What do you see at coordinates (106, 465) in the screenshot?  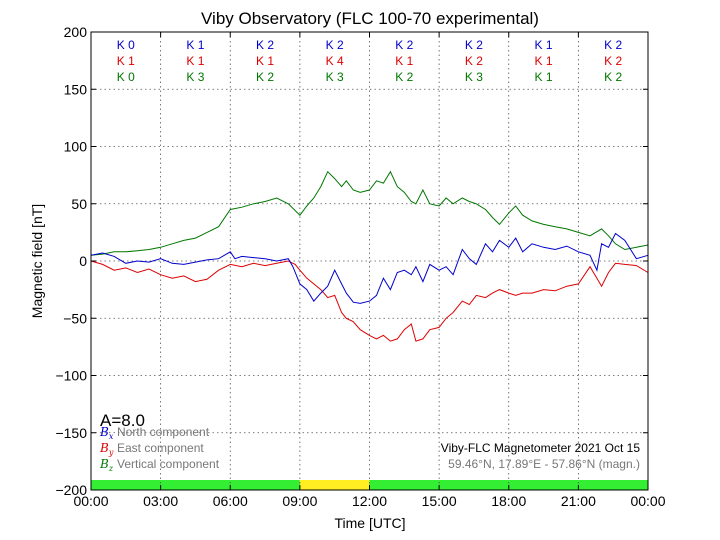 I see `legend-symbol: Bz` at bounding box center [106, 465].